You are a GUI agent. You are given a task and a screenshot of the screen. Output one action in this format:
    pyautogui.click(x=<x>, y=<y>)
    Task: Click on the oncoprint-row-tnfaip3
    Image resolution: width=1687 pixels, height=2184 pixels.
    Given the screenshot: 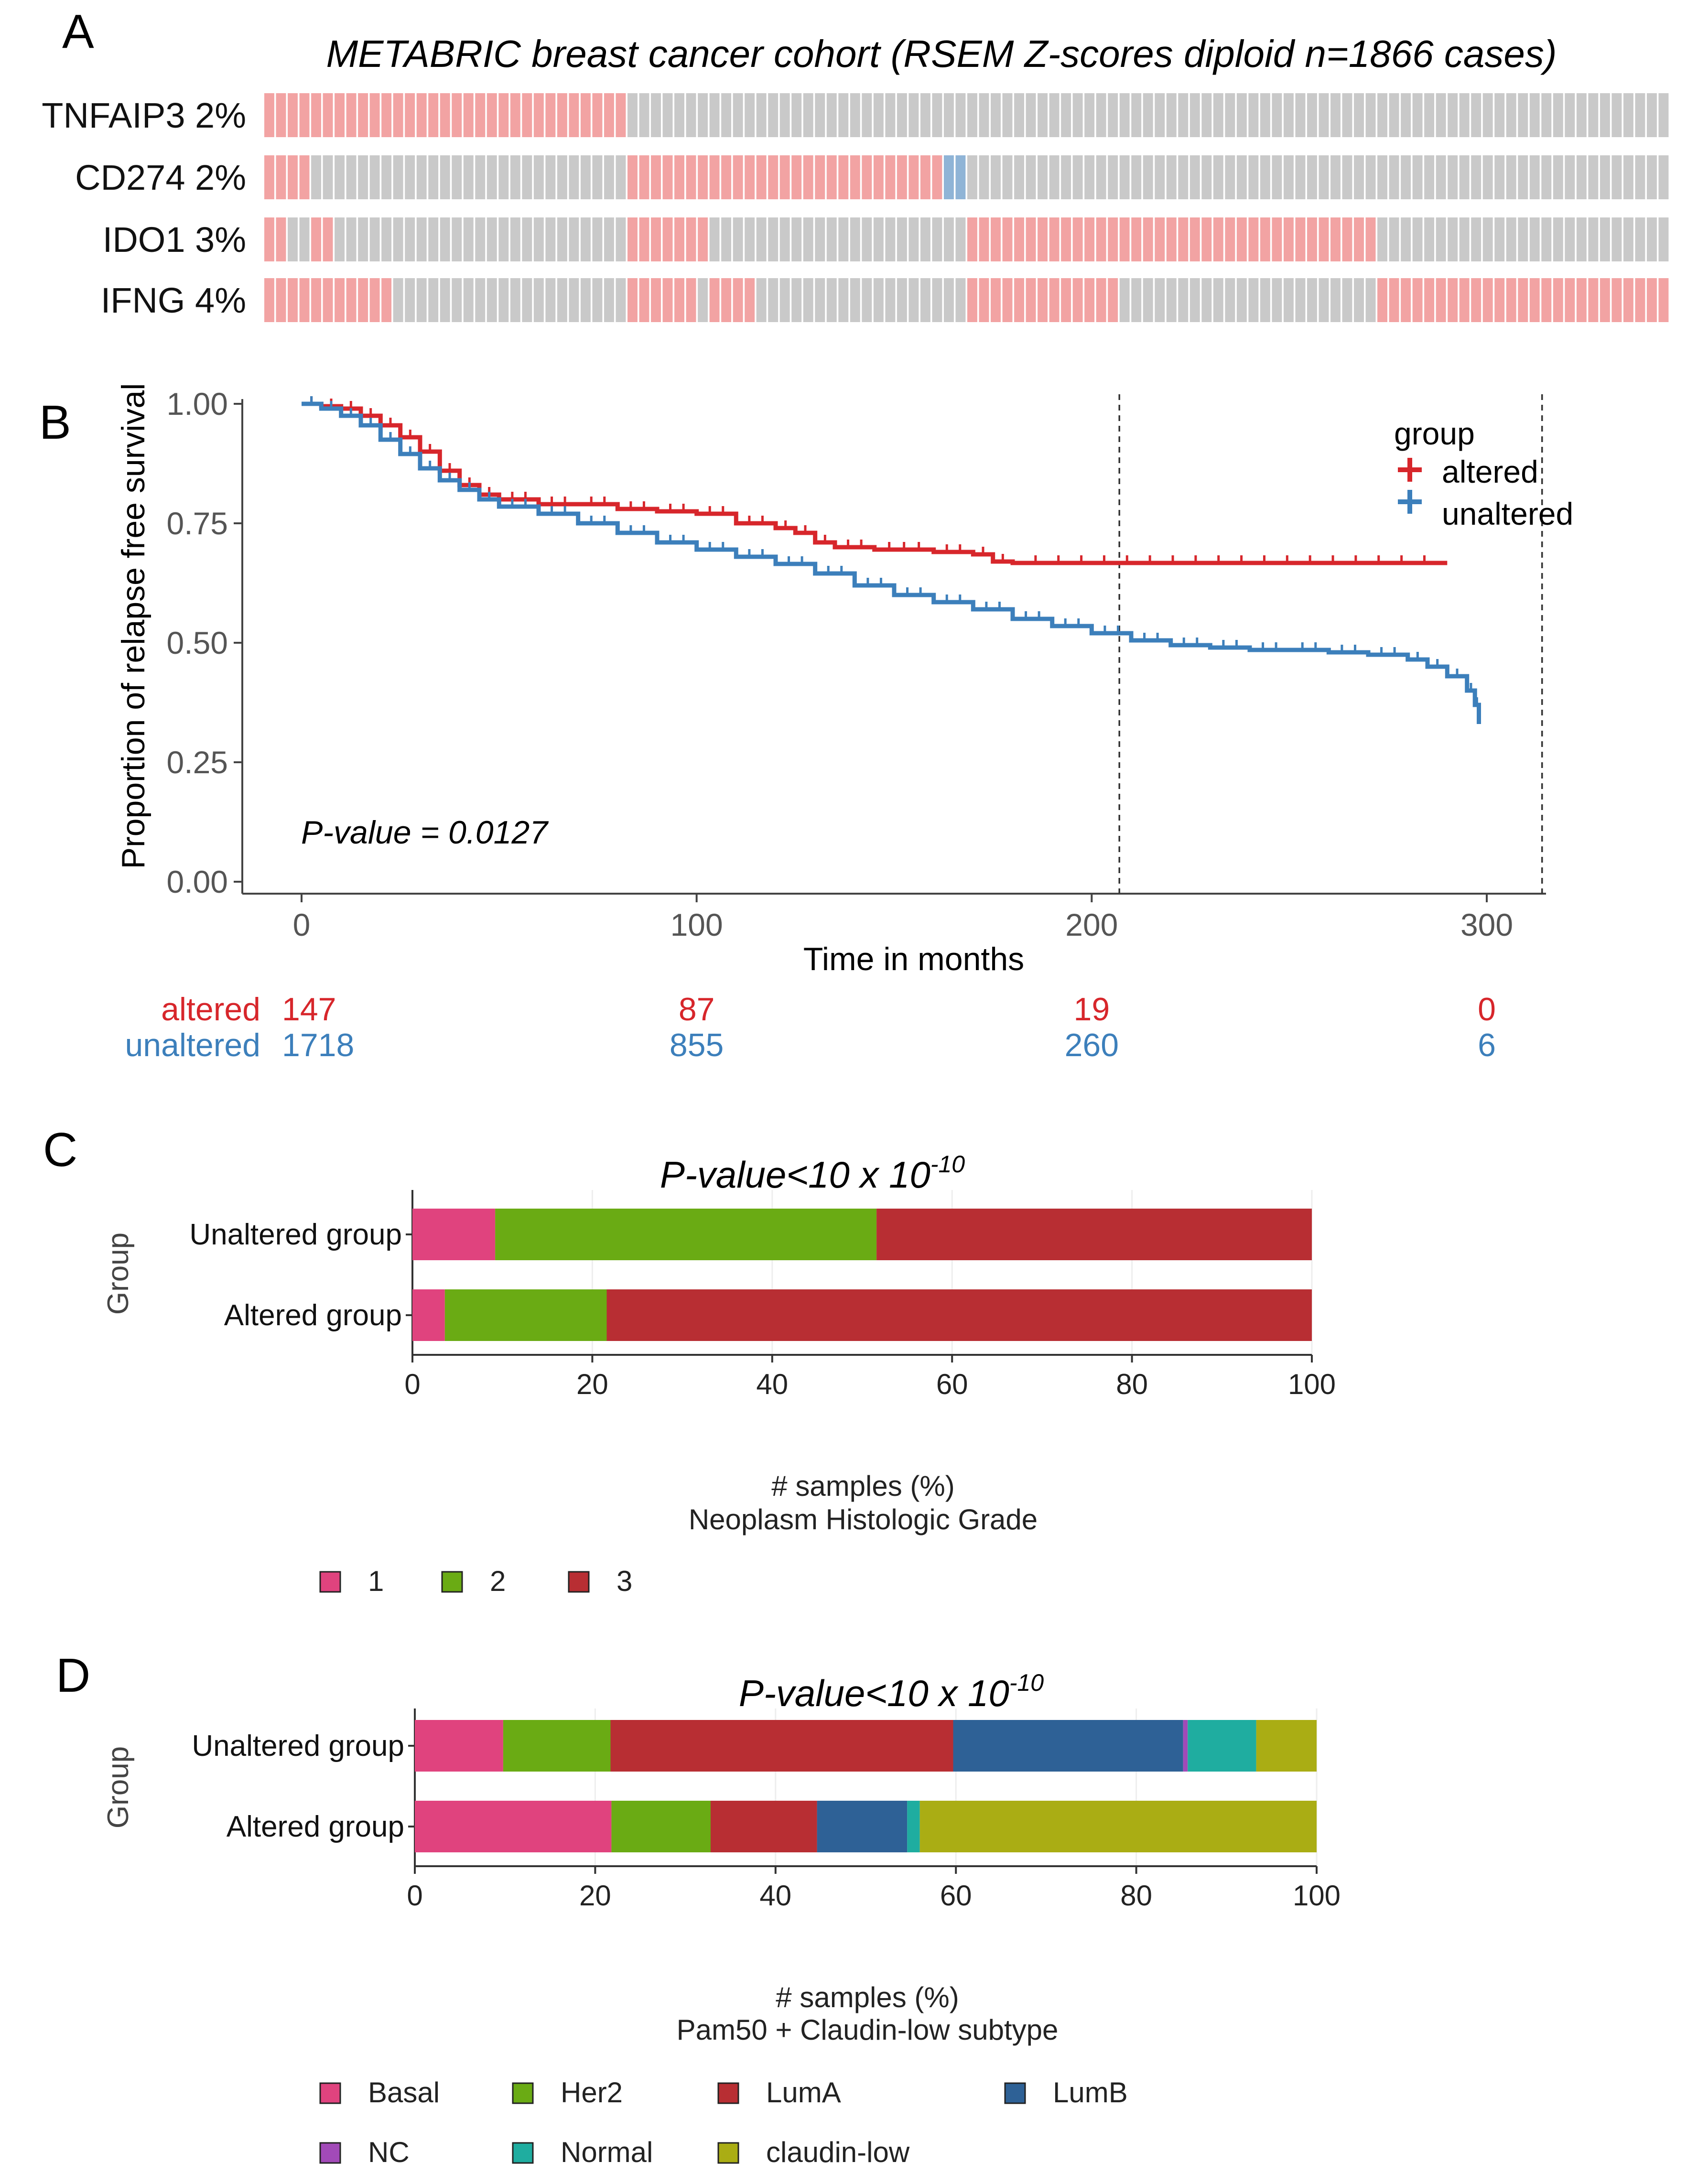 What is the action you would take?
    pyautogui.click(x=967, y=115)
    